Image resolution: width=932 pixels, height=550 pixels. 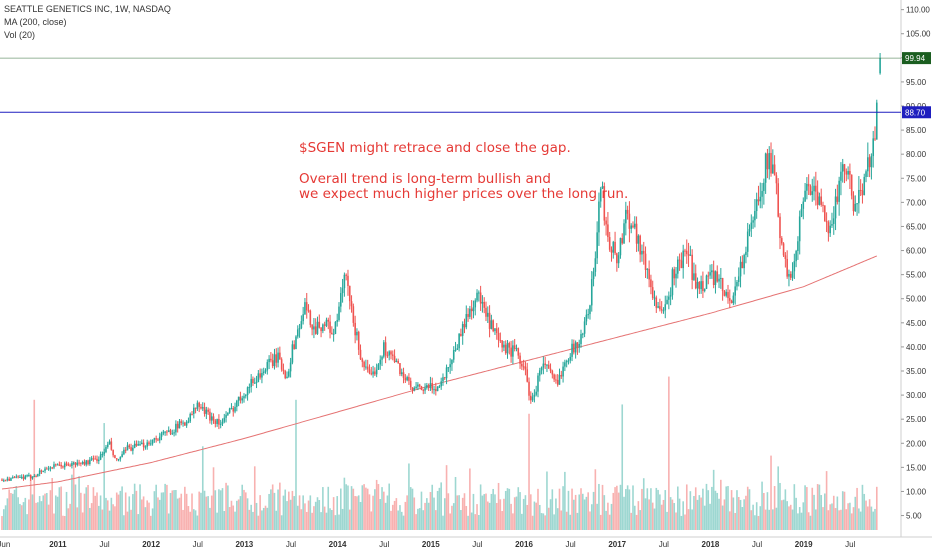 What do you see at coordinates (916, 226) in the screenshot?
I see `y-tick-label: 65.00` at bounding box center [916, 226].